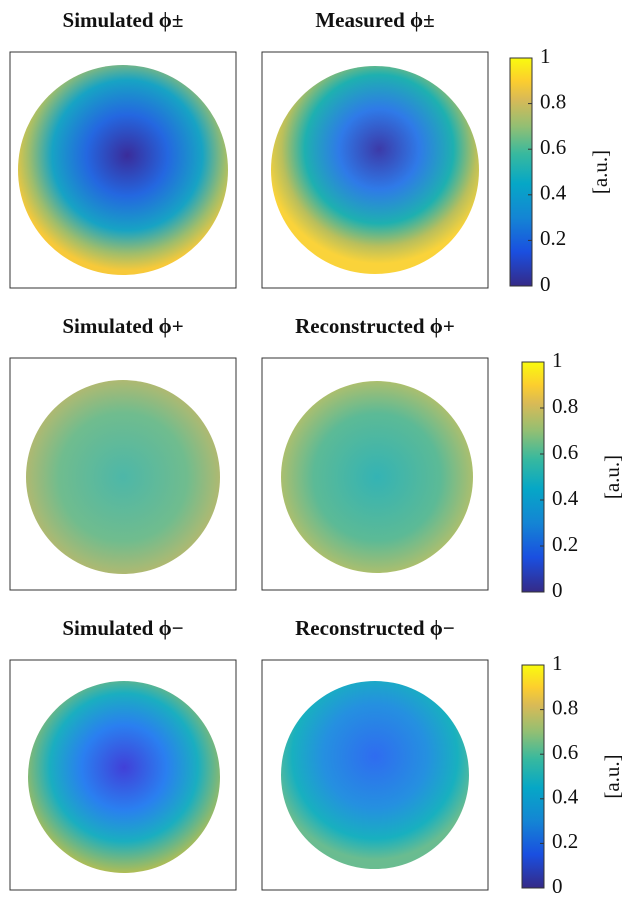 The width and height of the screenshot is (630, 900). Describe the element at coordinates (122, 326) in the screenshot. I see `panel-title: Simulated ϕ+` at that location.